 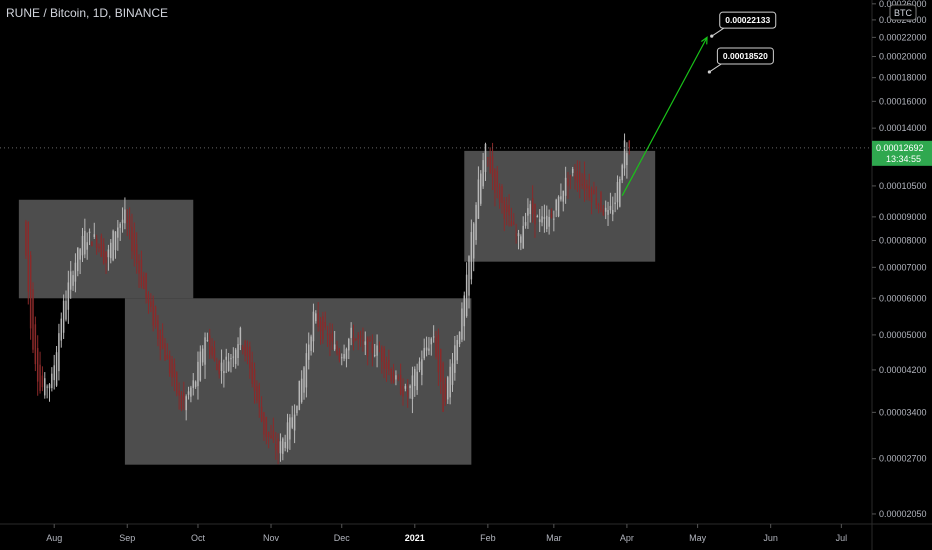 I want to click on time-tick-label: Aug, so click(x=54, y=538).